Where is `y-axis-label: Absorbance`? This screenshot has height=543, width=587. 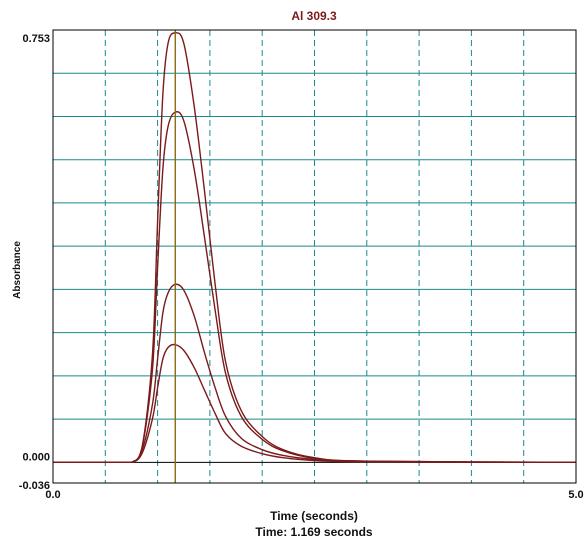
y-axis-label: Absorbance is located at coordinates (17, 270).